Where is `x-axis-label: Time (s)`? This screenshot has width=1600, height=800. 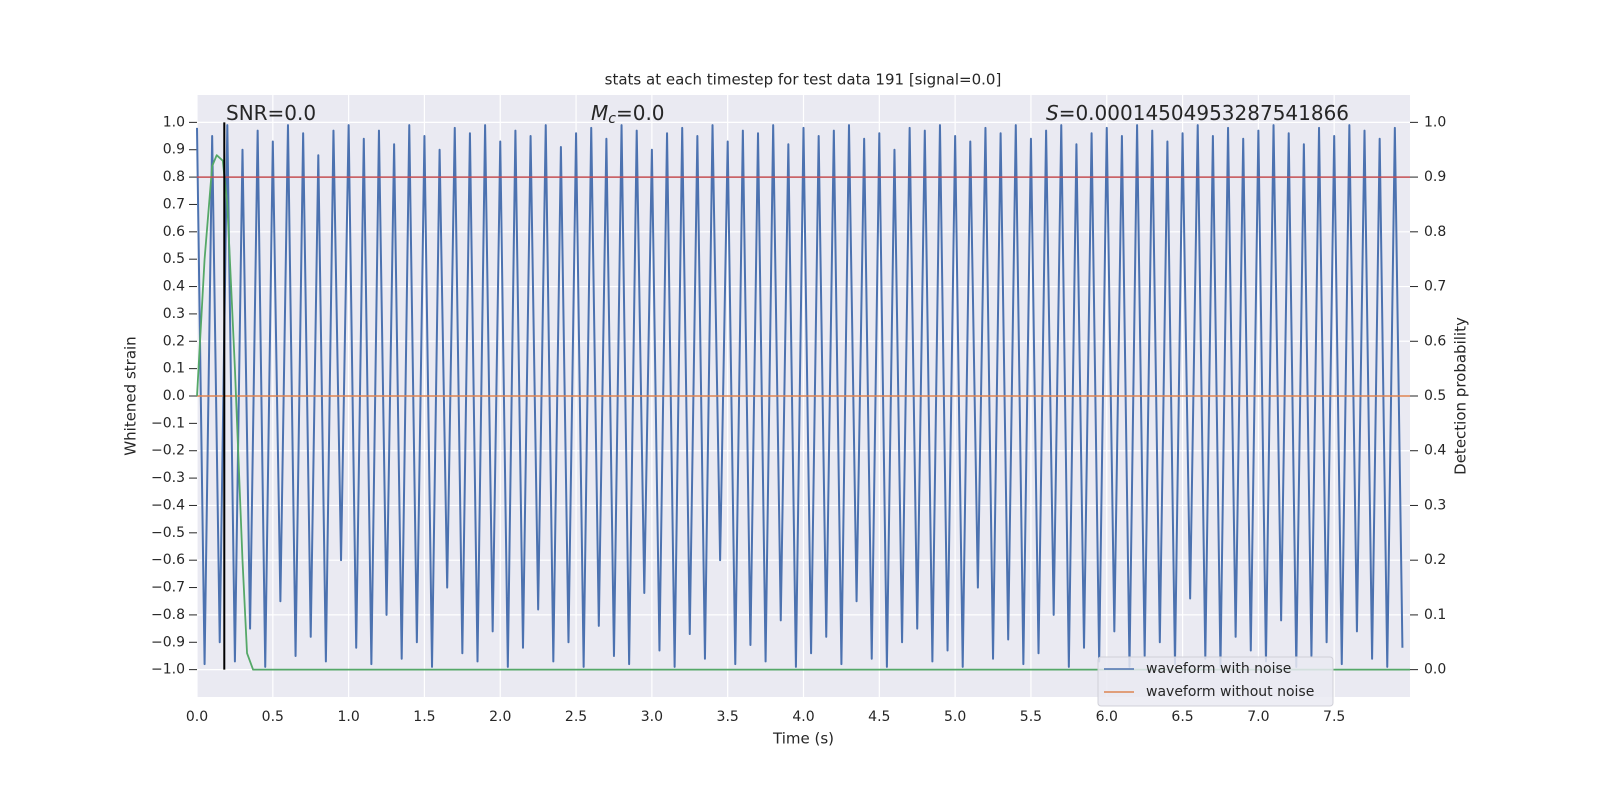 x-axis-label: Time (s) is located at coordinates (803, 739).